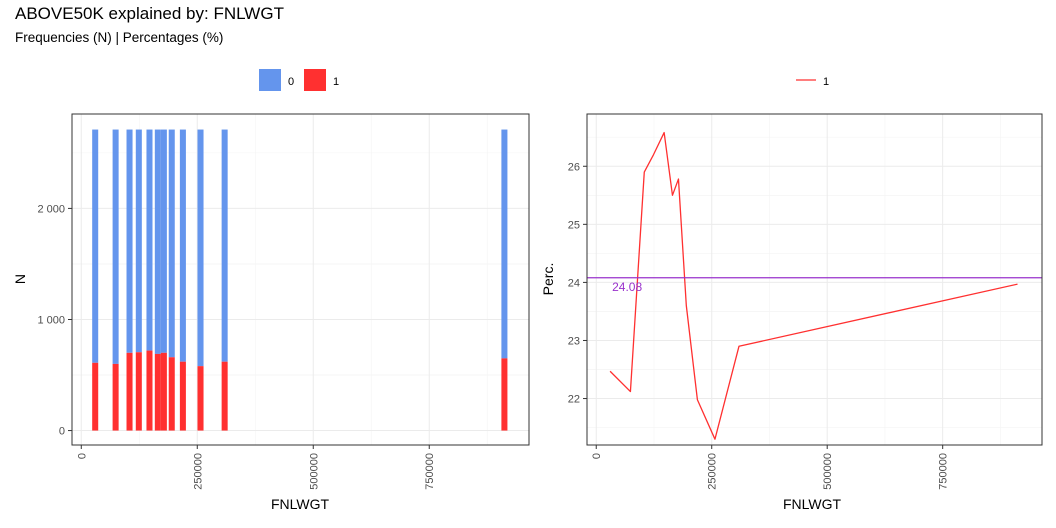 The image size is (1056, 528). What do you see at coordinates (299, 80) in the screenshot?
I see `bar-legend: 0 1` at bounding box center [299, 80].